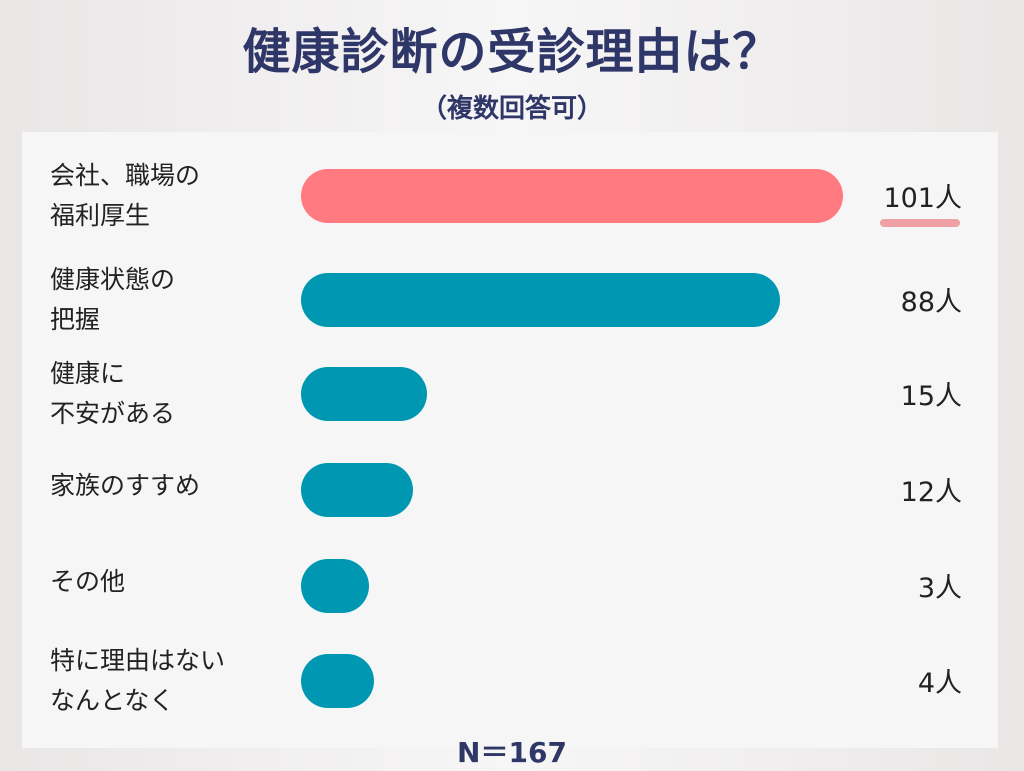  I want to click on highlight-underline, so click(920, 223).